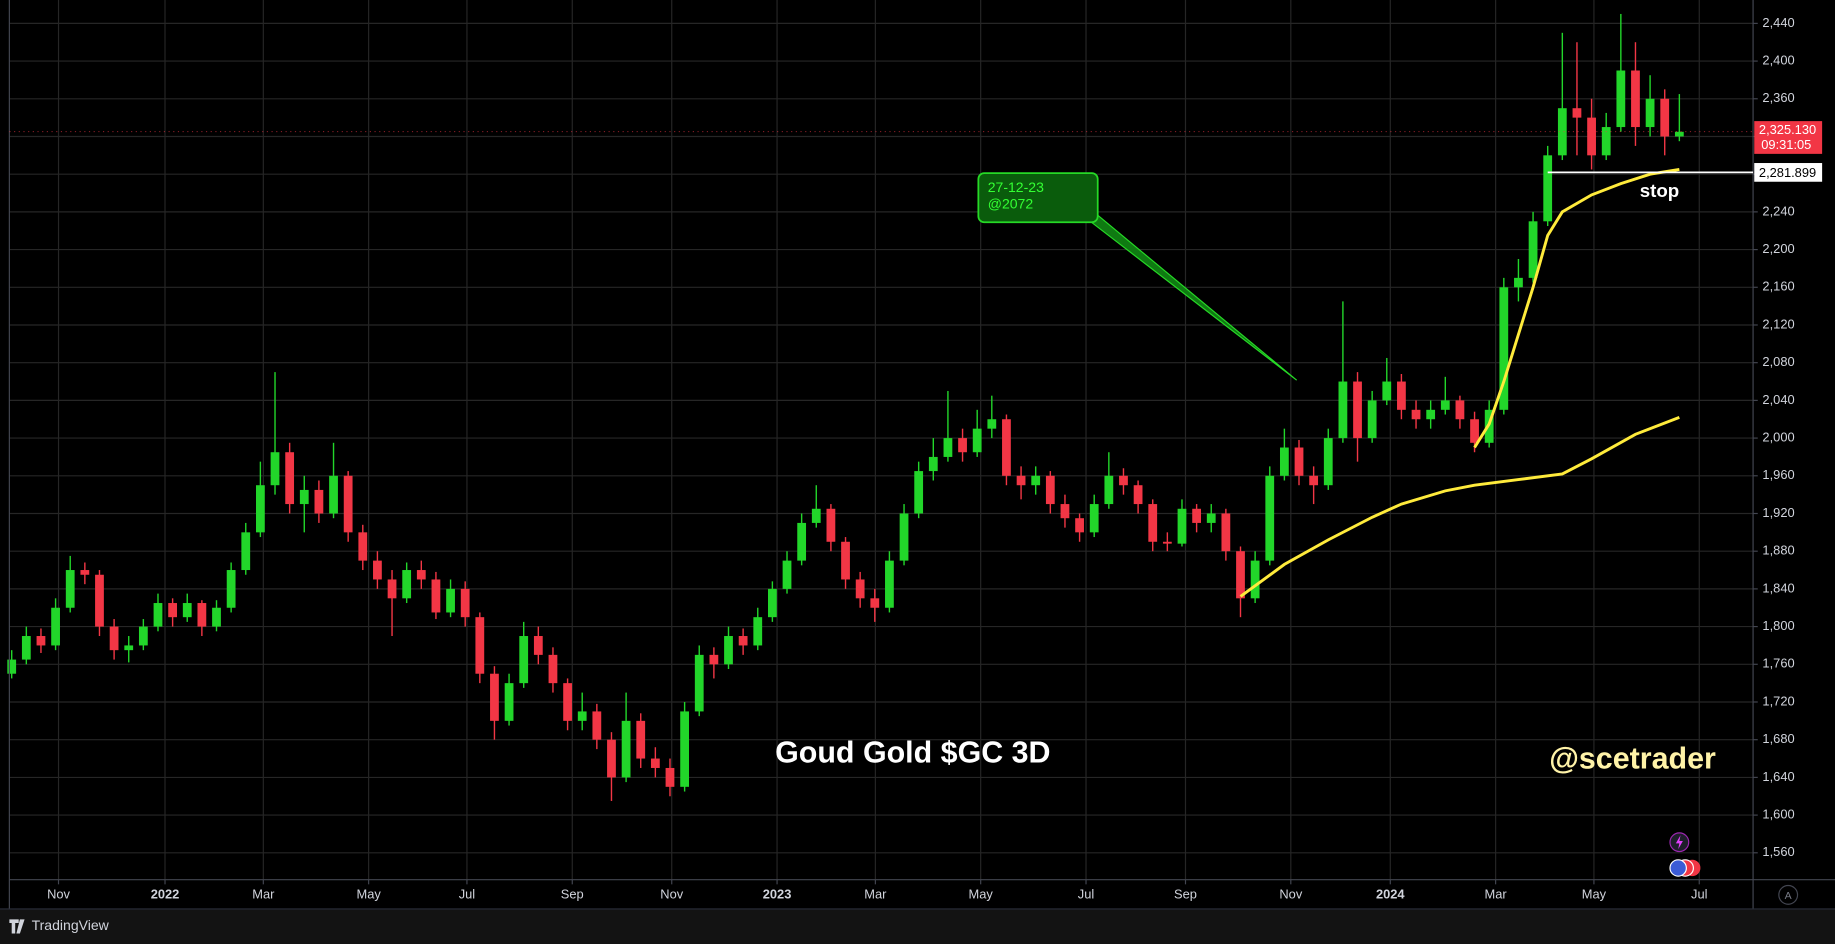 This screenshot has width=1835, height=944. I want to click on x-tick-label: May, so click(981, 893).